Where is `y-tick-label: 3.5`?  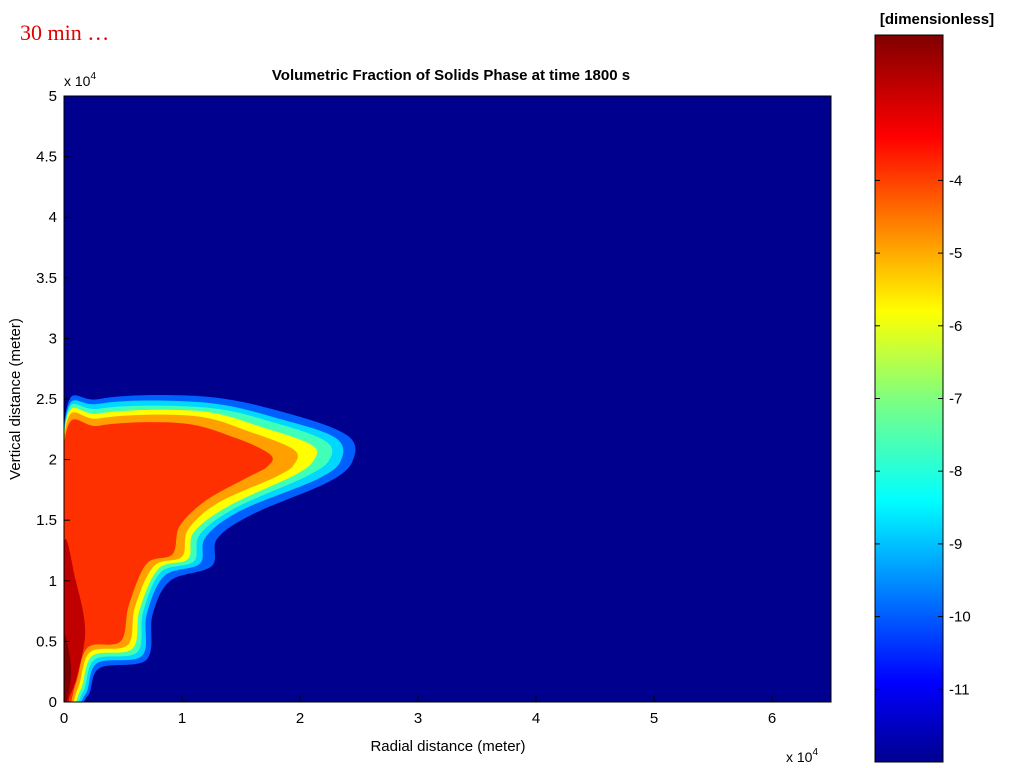
y-tick-label: 3.5 is located at coordinates (46, 278).